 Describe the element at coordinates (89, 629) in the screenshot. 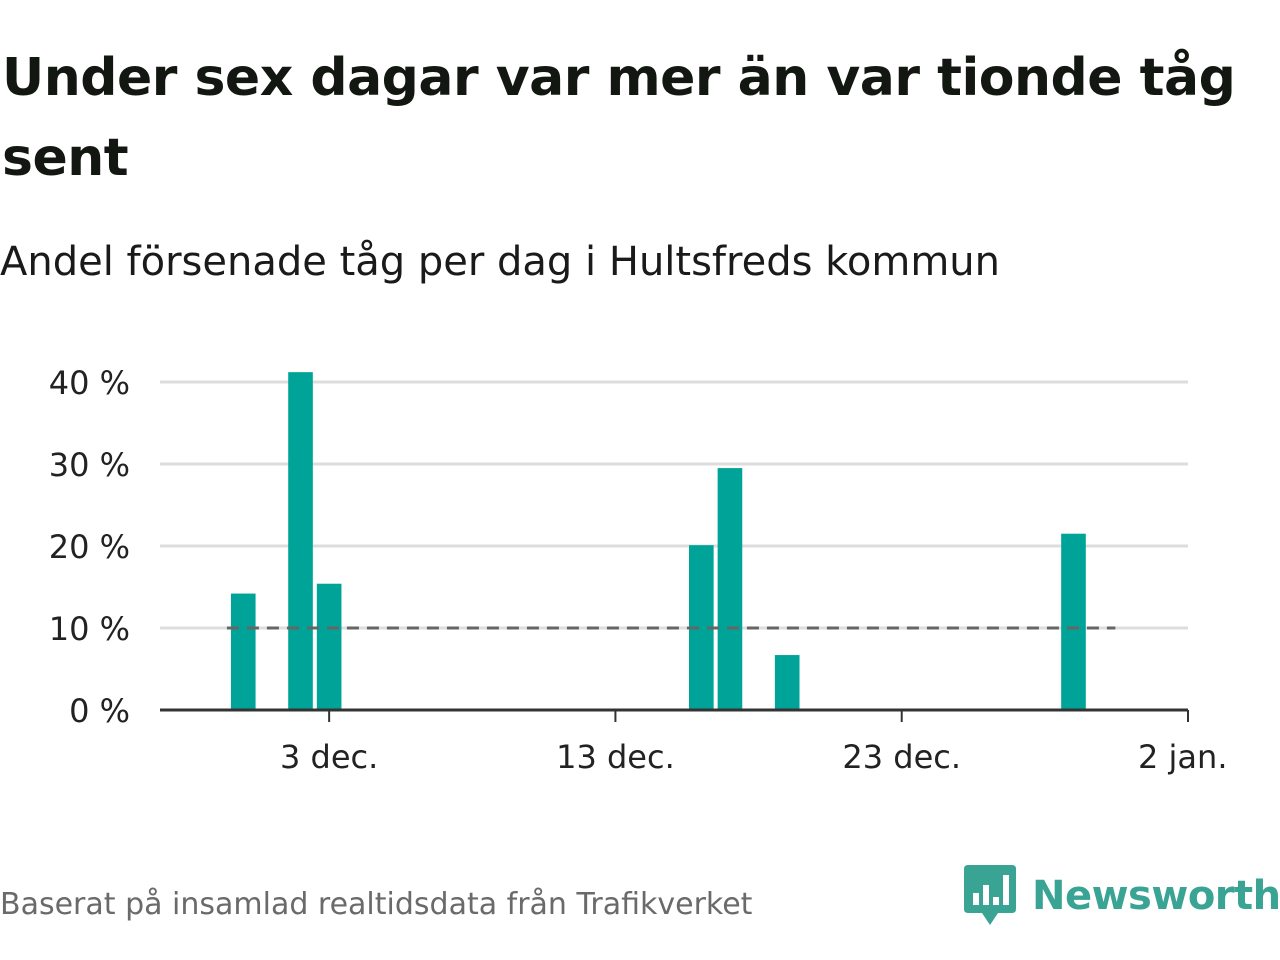

I see `y-tick-label: 10 %` at that location.